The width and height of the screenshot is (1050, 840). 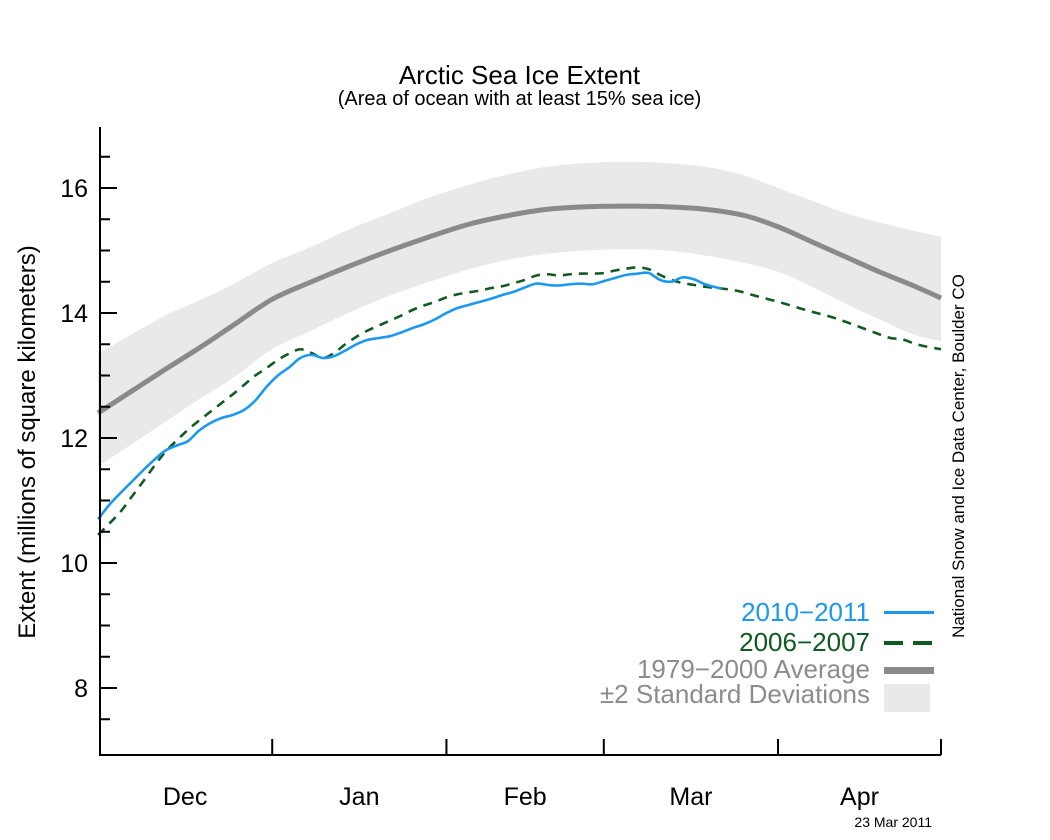 What do you see at coordinates (359, 797) in the screenshot?
I see `x-month-label-Jan: Jan` at bounding box center [359, 797].